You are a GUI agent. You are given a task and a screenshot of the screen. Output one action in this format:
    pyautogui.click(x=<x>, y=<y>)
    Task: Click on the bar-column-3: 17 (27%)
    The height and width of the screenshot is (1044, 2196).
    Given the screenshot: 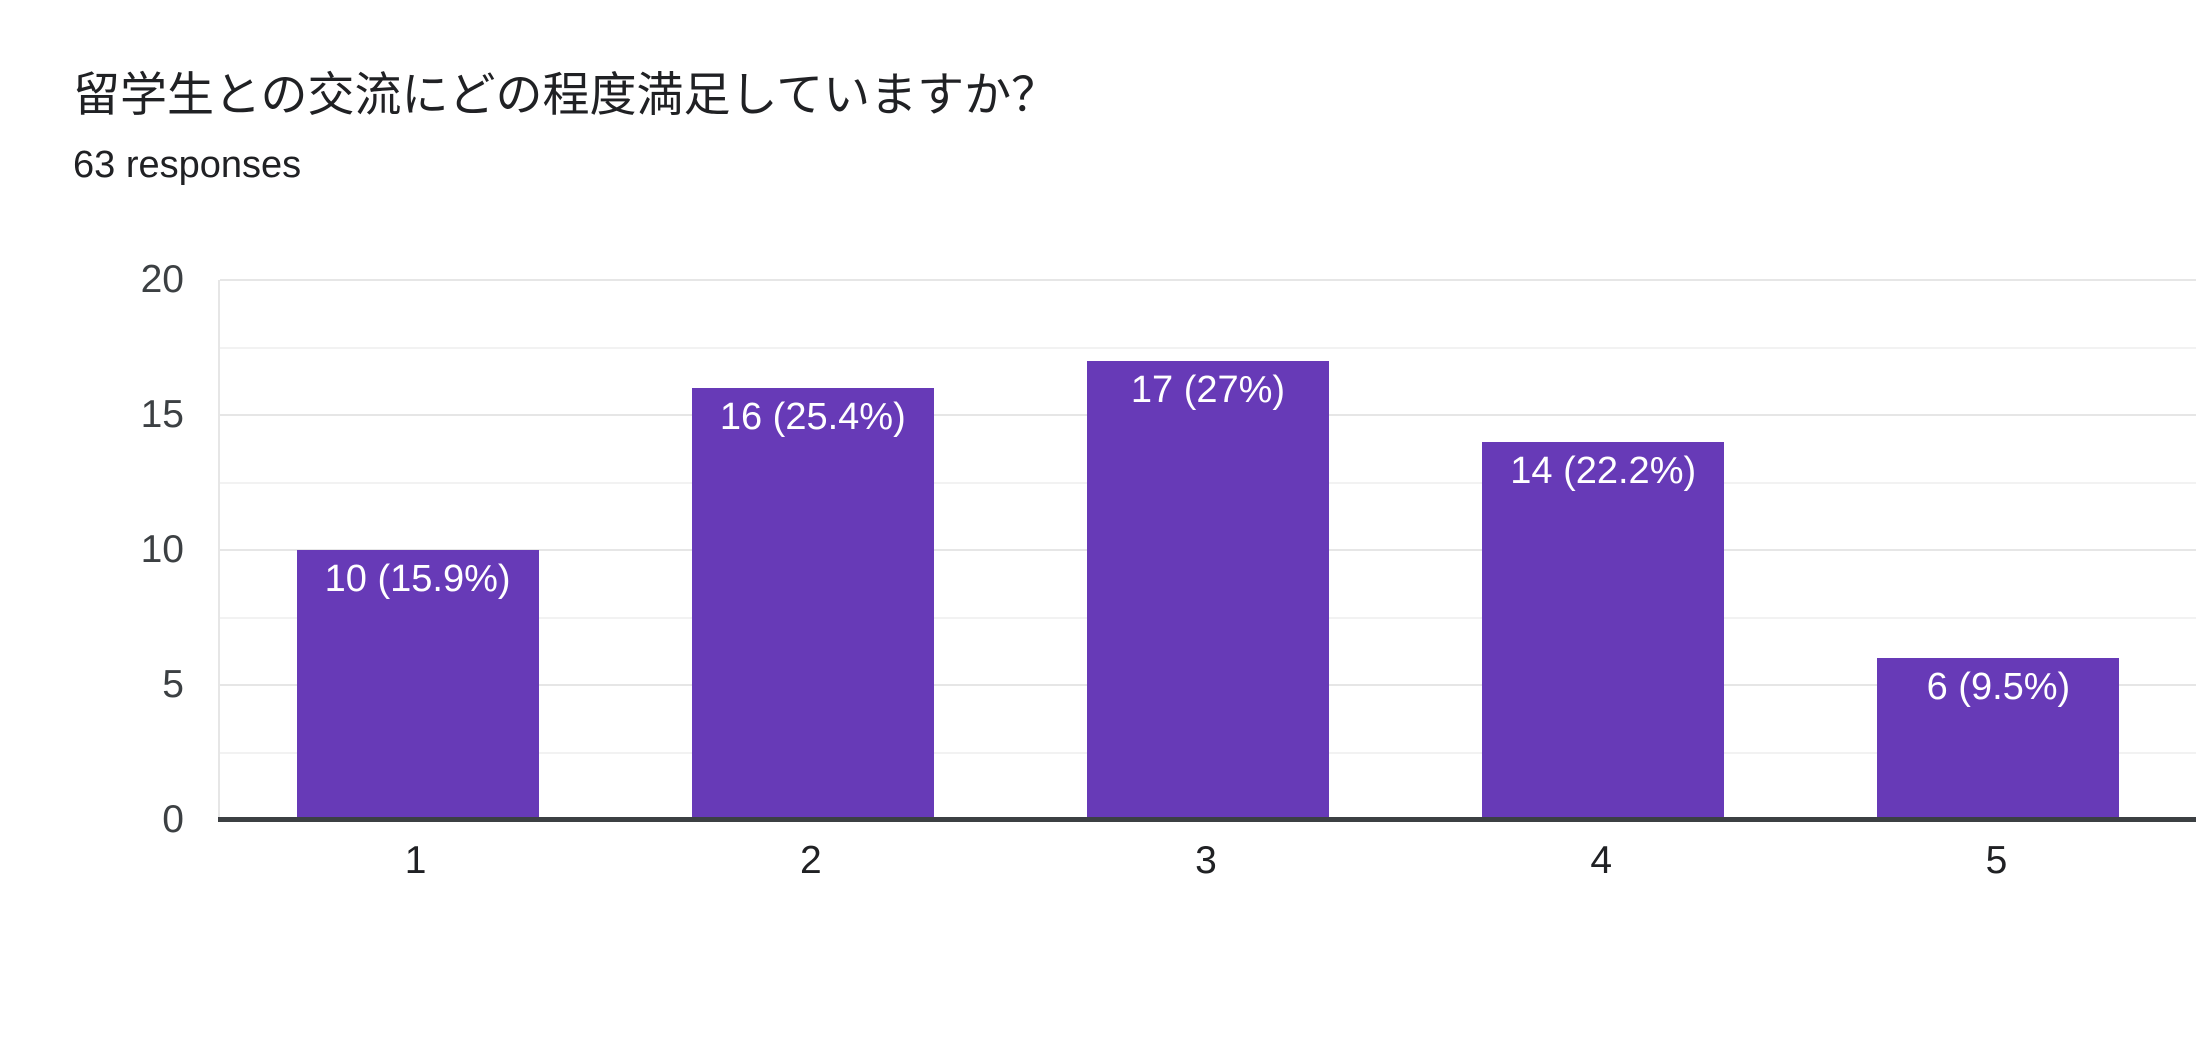 What is the action you would take?
    pyautogui.click(x=1207, y=550)
    